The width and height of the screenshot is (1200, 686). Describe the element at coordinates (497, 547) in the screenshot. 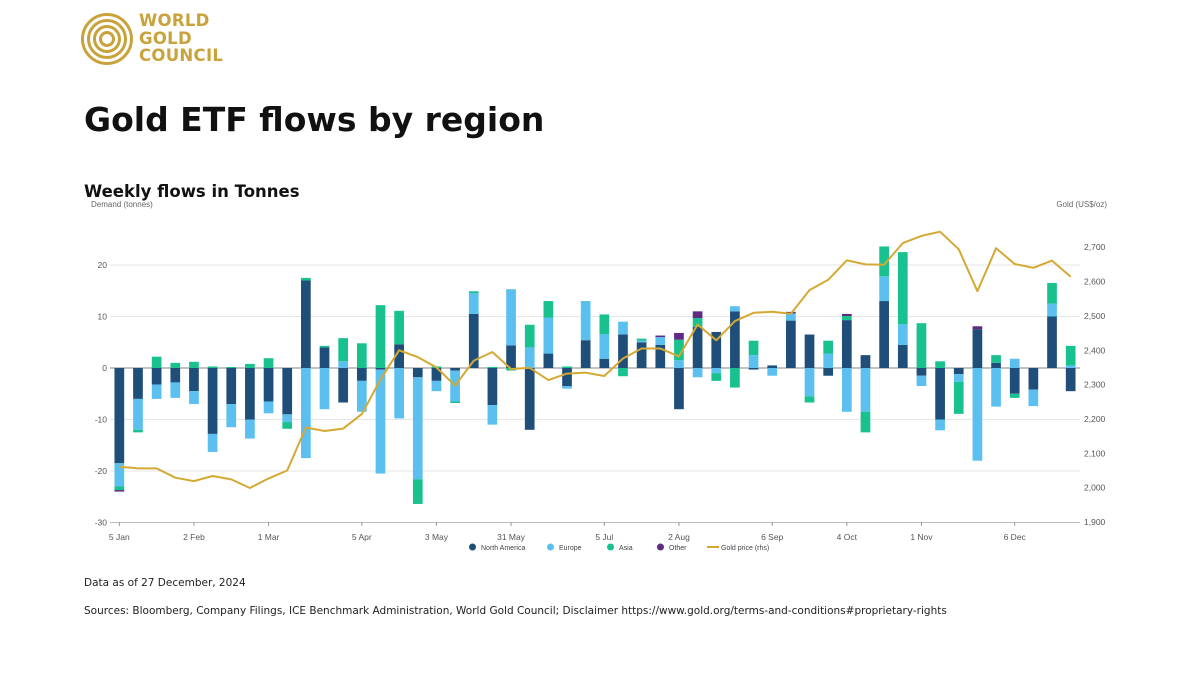

I see `legend-item: North America` at that location.